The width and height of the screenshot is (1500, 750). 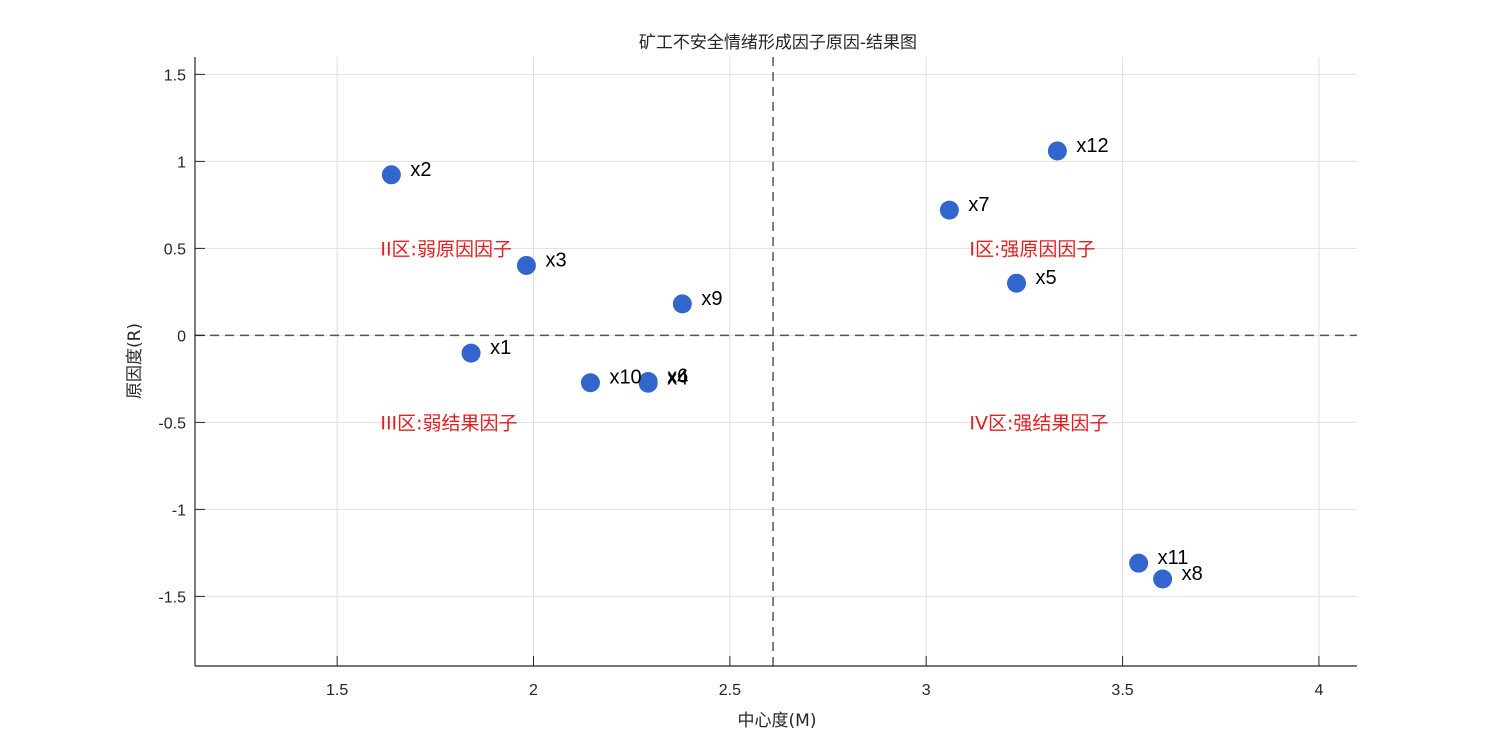 I want to click on x-tick-label: 2.5, so click(x=730, y=690).